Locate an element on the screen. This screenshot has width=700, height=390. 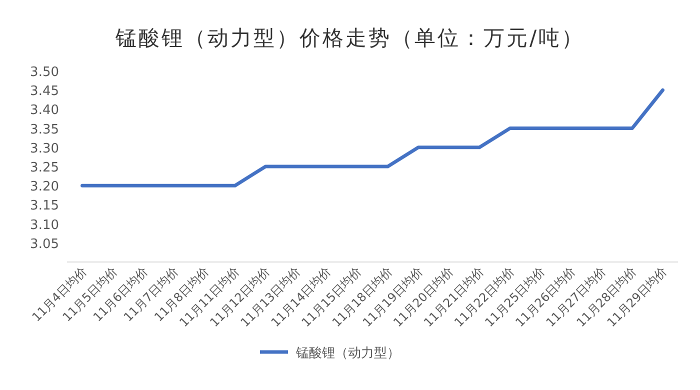
y-tick-label: 3.10 is located at coordinates (44, 225).